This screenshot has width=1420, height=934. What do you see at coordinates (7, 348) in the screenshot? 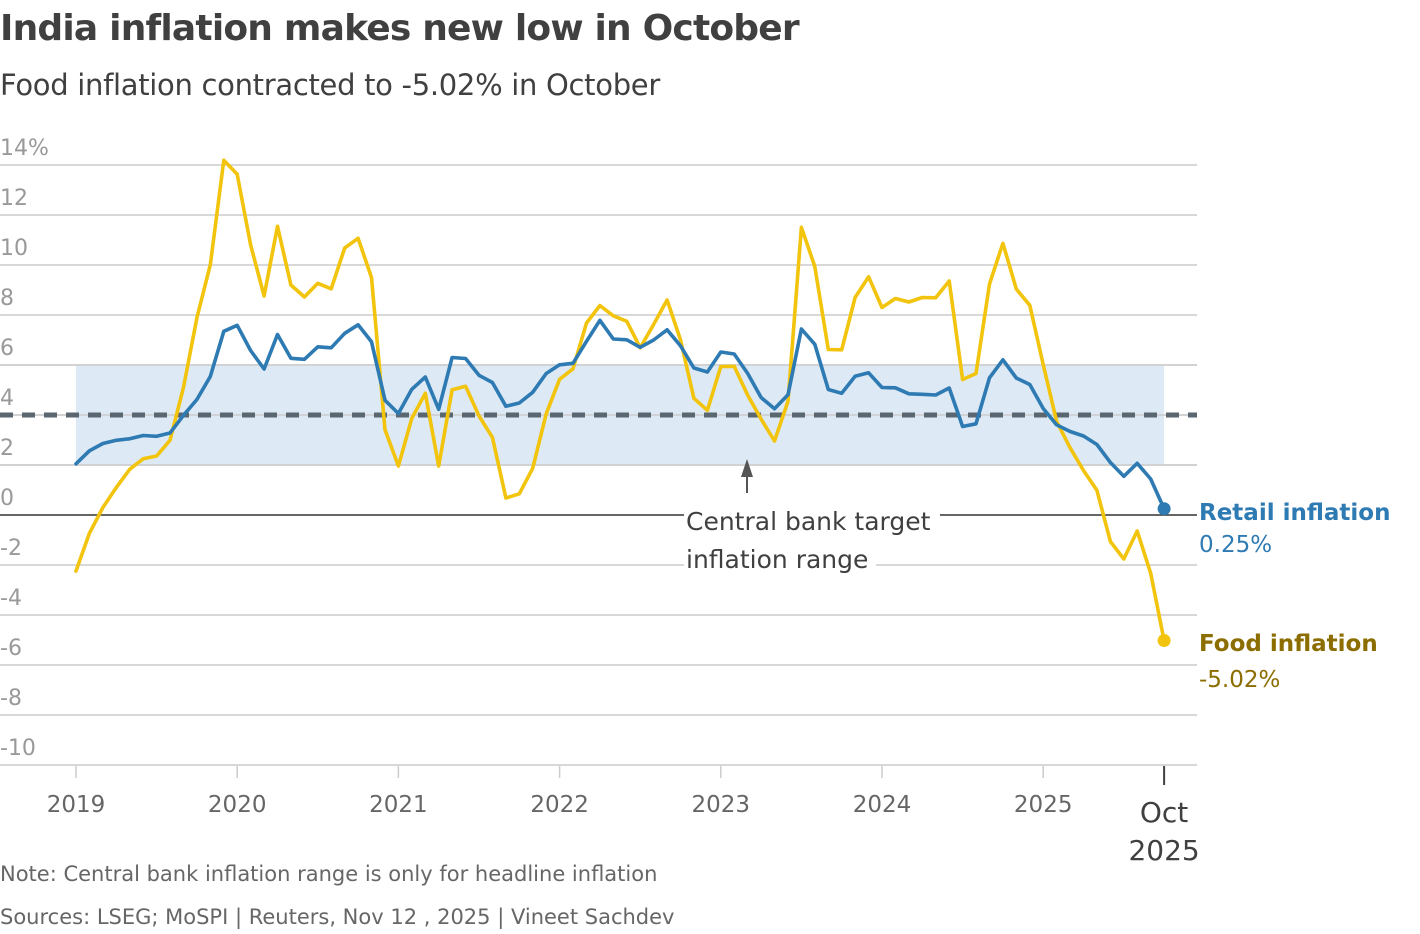
I see `y-tick-label: 6` at bounding box center [7, 348].